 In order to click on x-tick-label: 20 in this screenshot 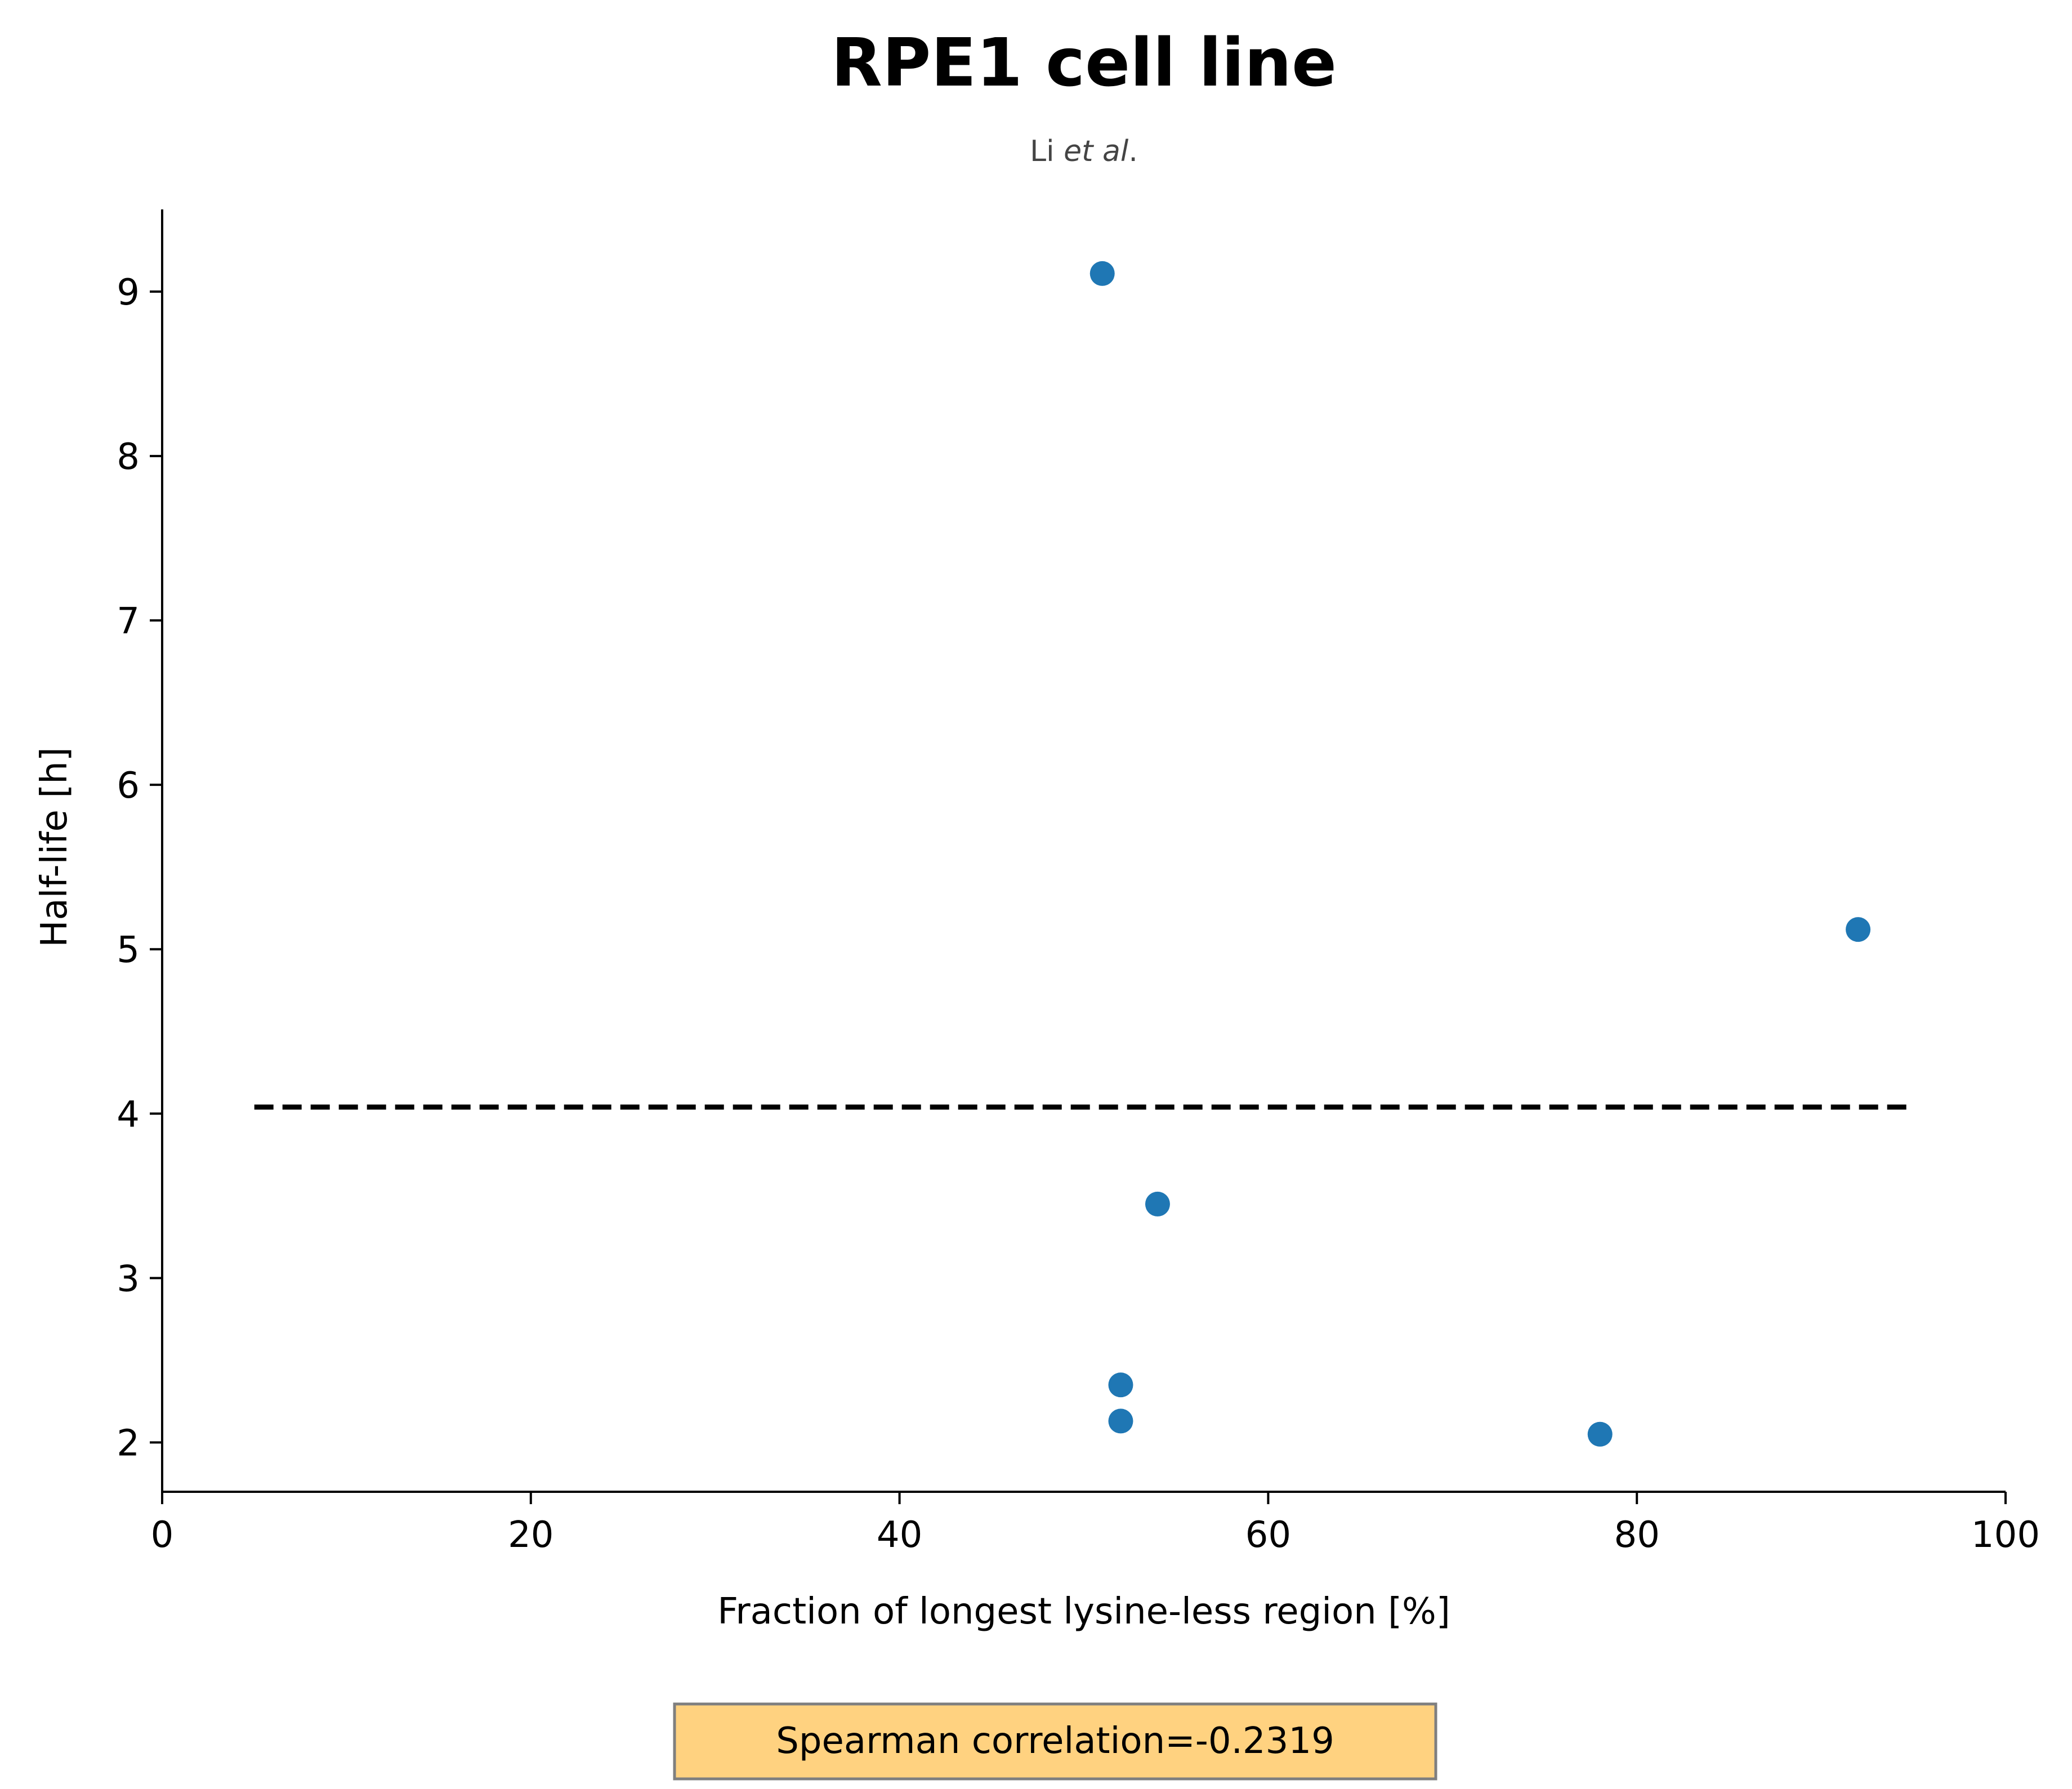, I will do `click(530, 1535)`.